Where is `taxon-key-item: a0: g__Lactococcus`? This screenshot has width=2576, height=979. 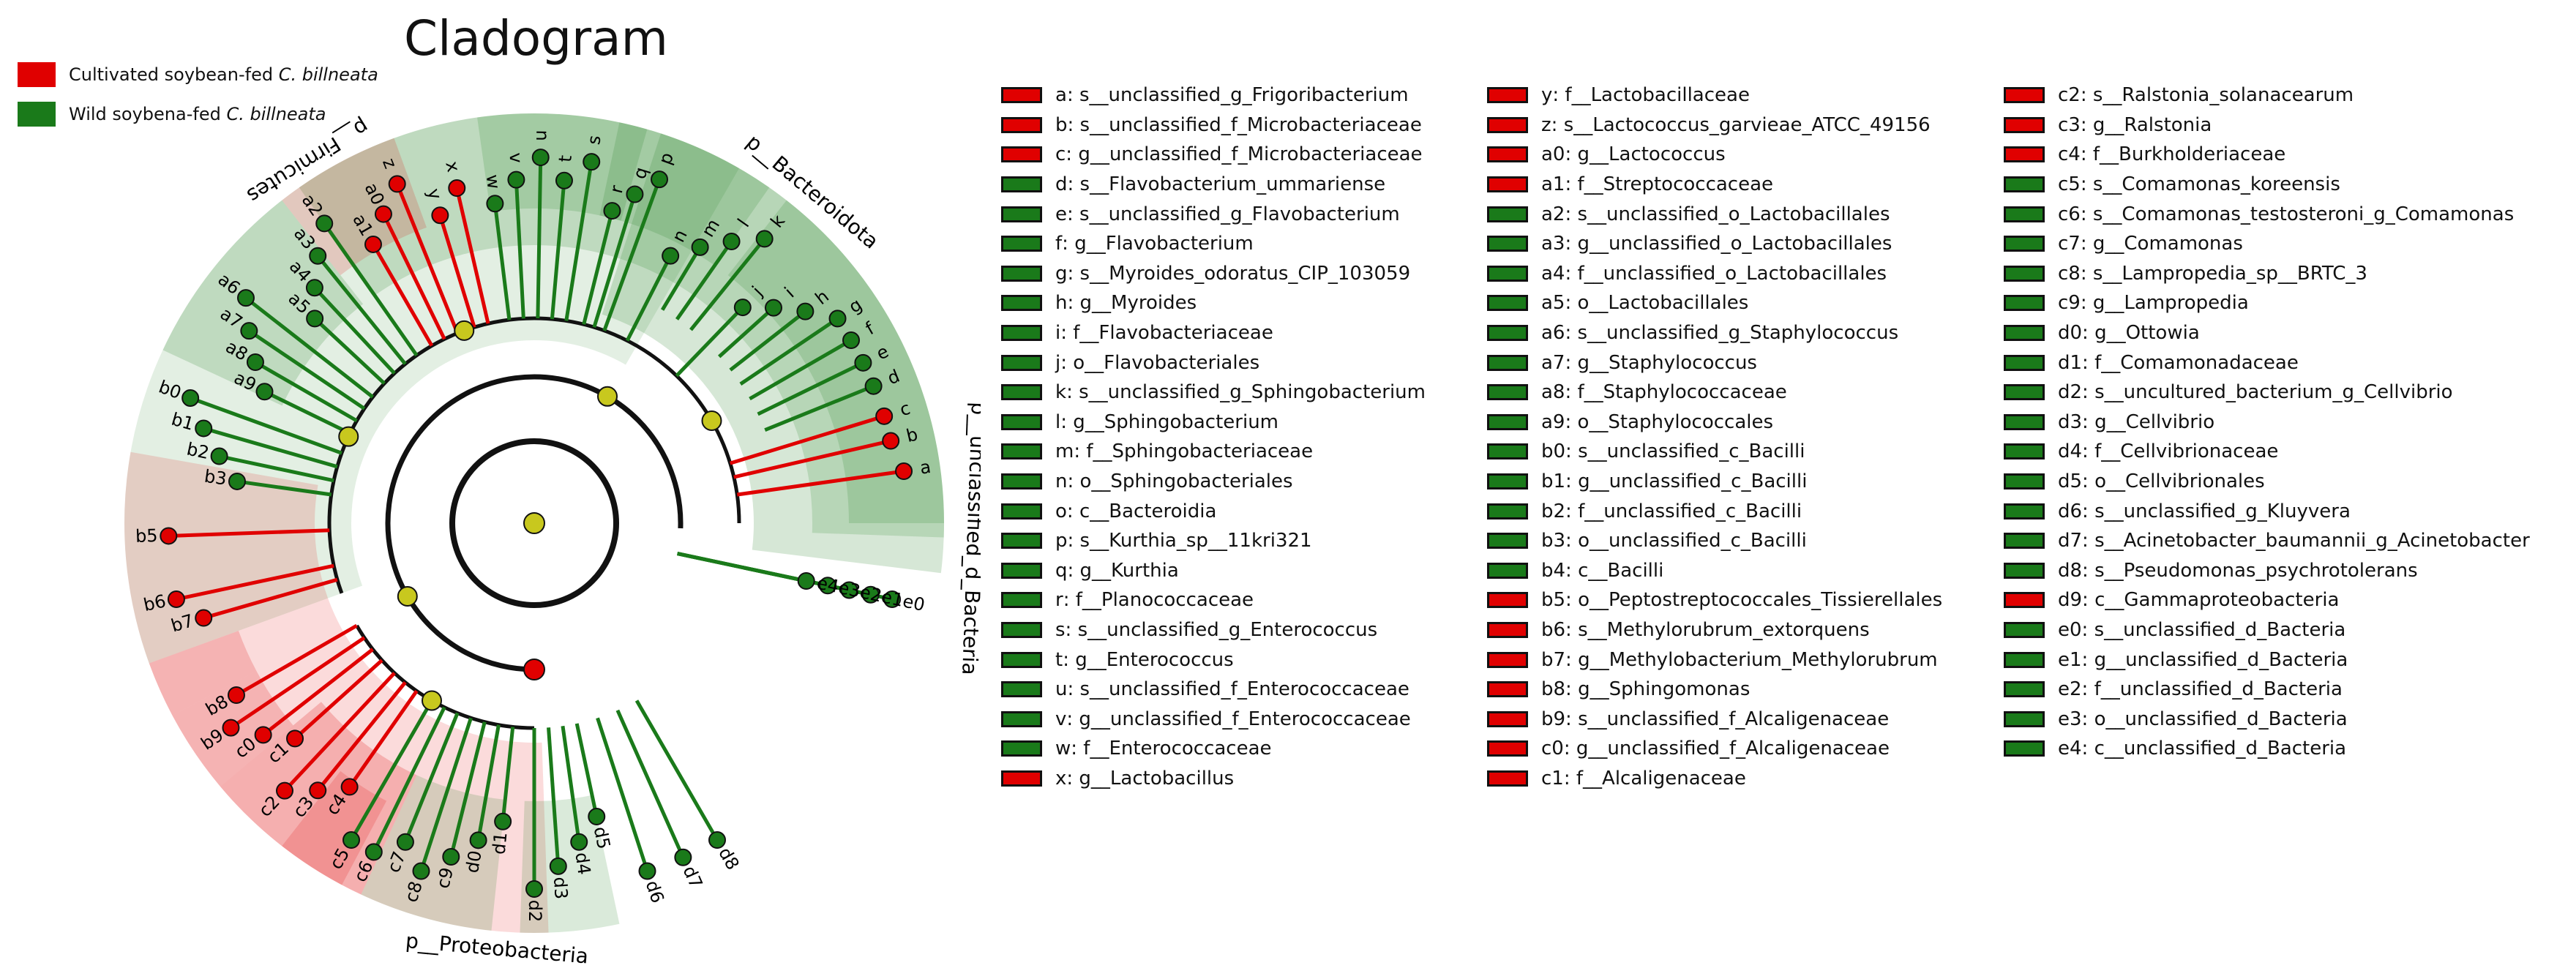
taxon-key-item: a0: g__Lactococcus is located at coordinates (1714, 155).